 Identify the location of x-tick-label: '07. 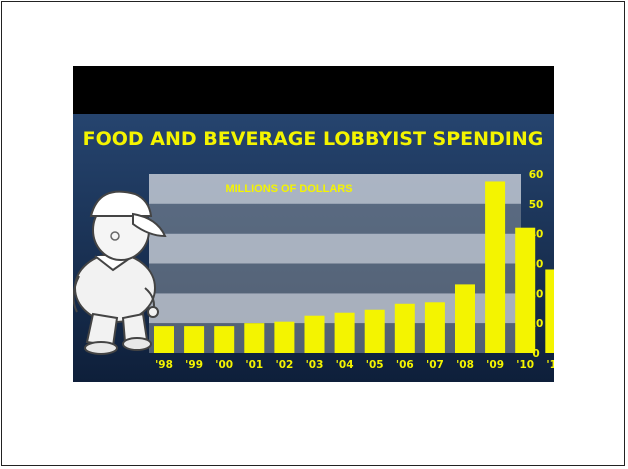
(435, 365).